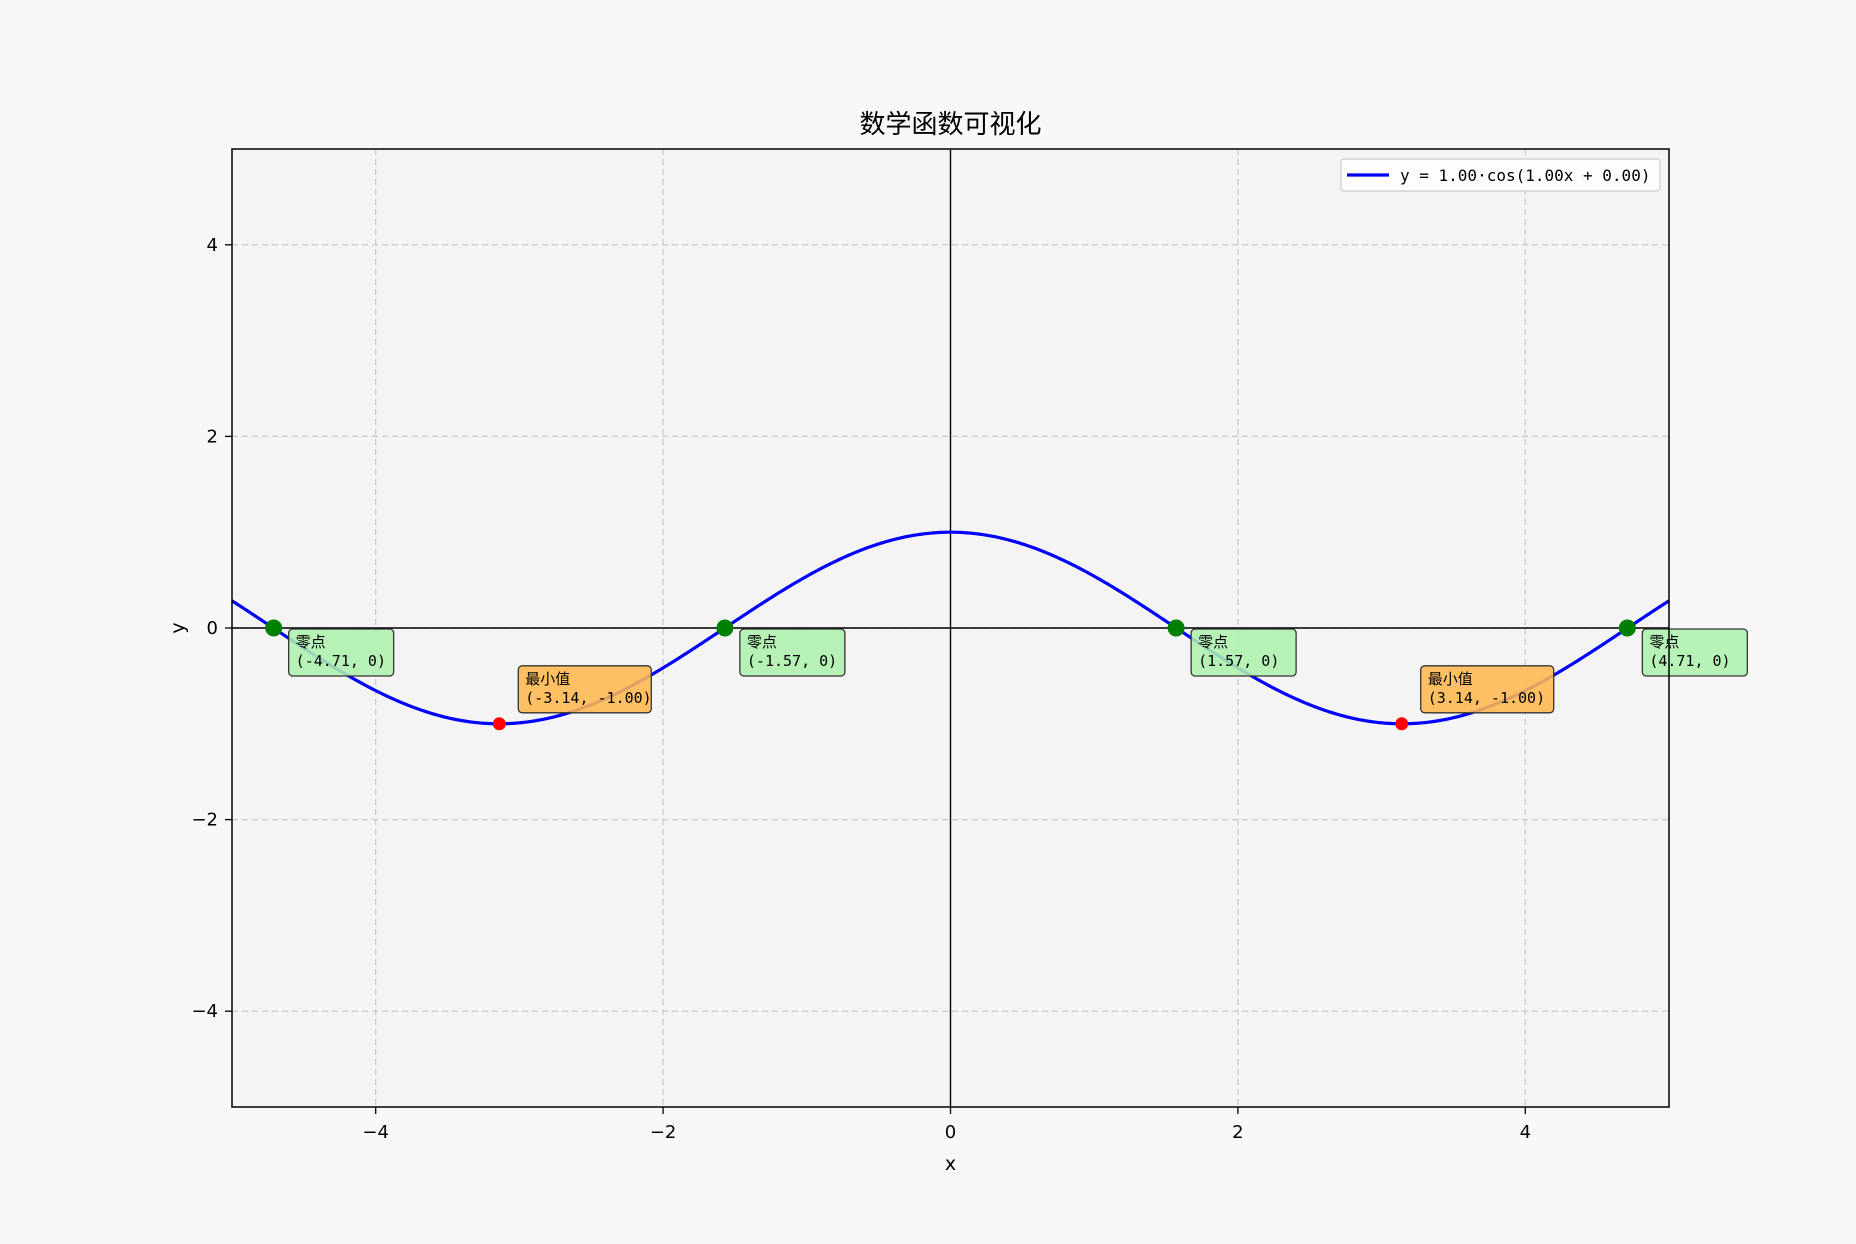 This screenshot has width=1856, height=1244. I want to click on x-tick-label: 0, so click(950, 1132).